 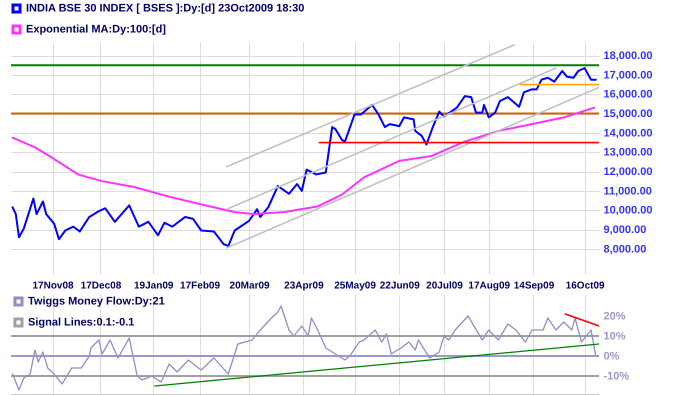 I want to click on x-tick-label: 22Jun09, so click(x=400, y=286).